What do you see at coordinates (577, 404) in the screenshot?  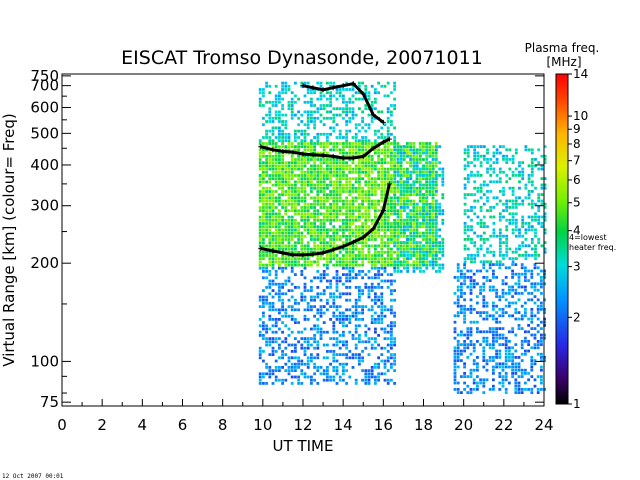 I see `colorbar-tick-label: 1` at bounding box center [577, 404].